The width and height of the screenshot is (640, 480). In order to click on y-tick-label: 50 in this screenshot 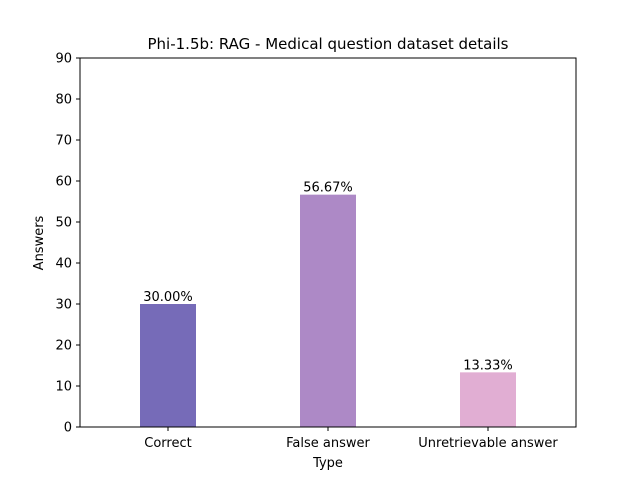, I will do `click(63, 223)`.